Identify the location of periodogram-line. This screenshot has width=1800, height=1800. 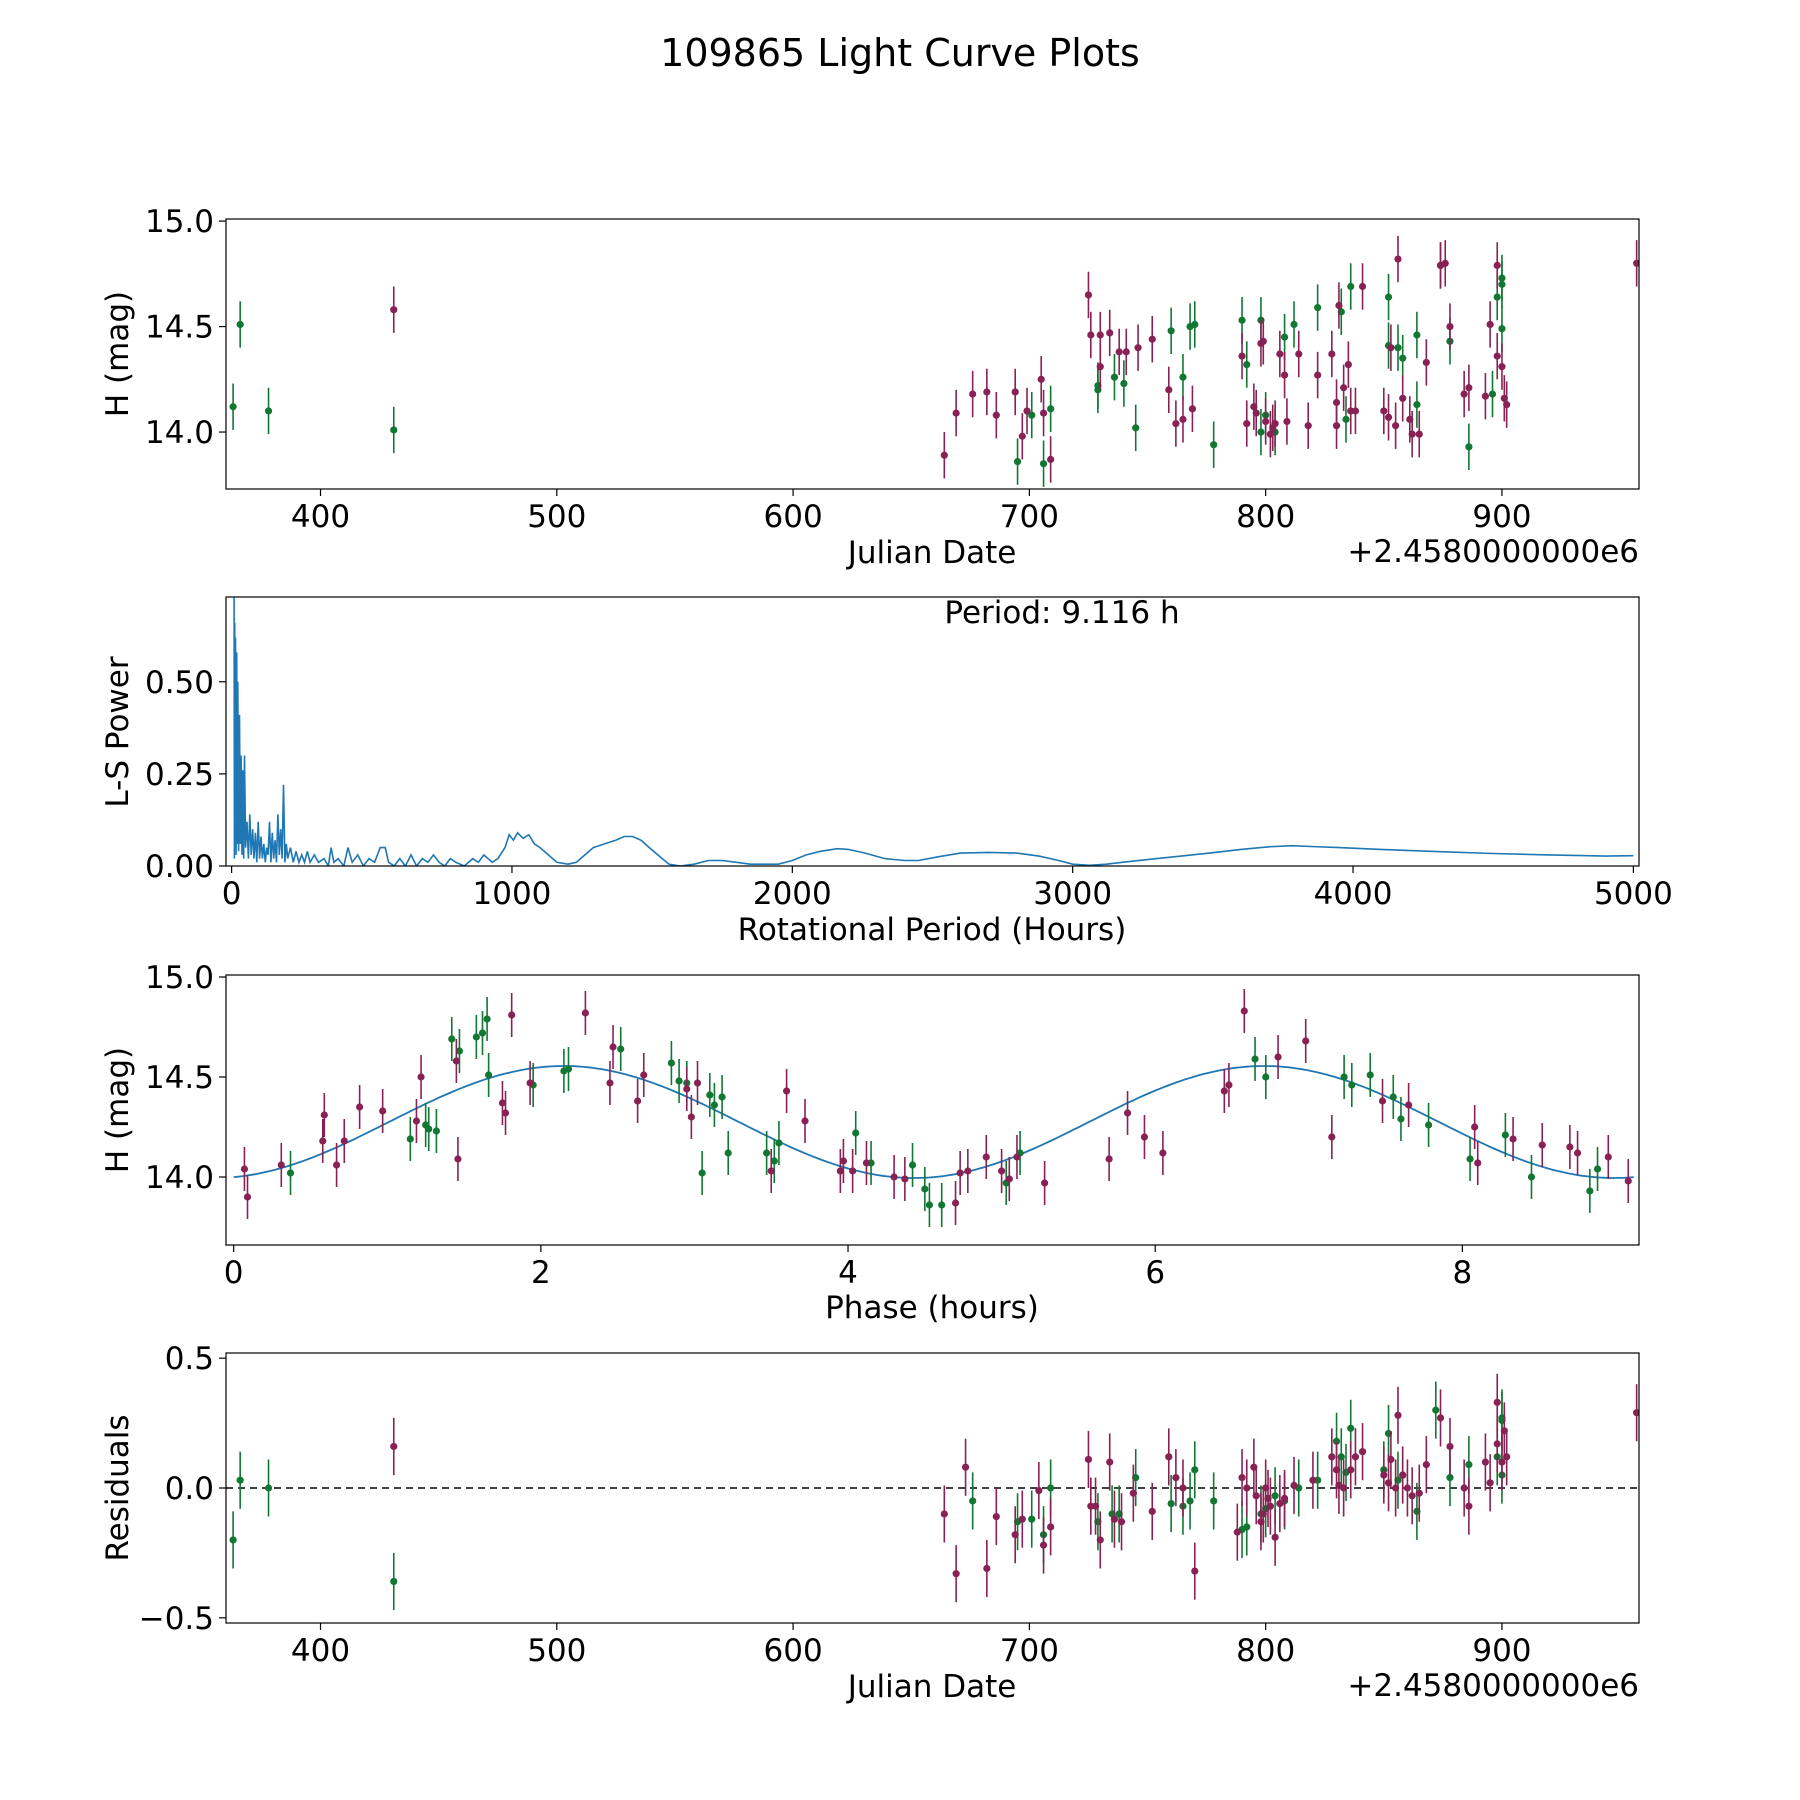
(933, 731).